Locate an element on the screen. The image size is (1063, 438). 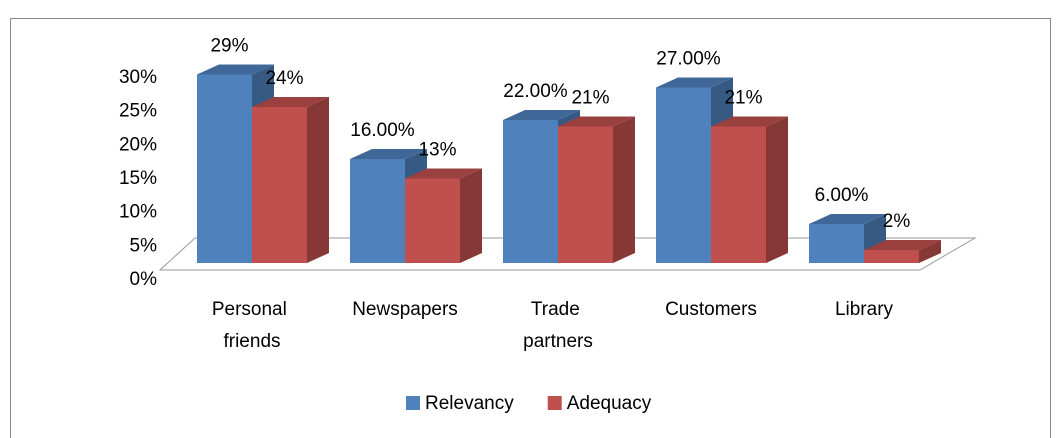
data-label: 2% is located at coordinates (897, 221).